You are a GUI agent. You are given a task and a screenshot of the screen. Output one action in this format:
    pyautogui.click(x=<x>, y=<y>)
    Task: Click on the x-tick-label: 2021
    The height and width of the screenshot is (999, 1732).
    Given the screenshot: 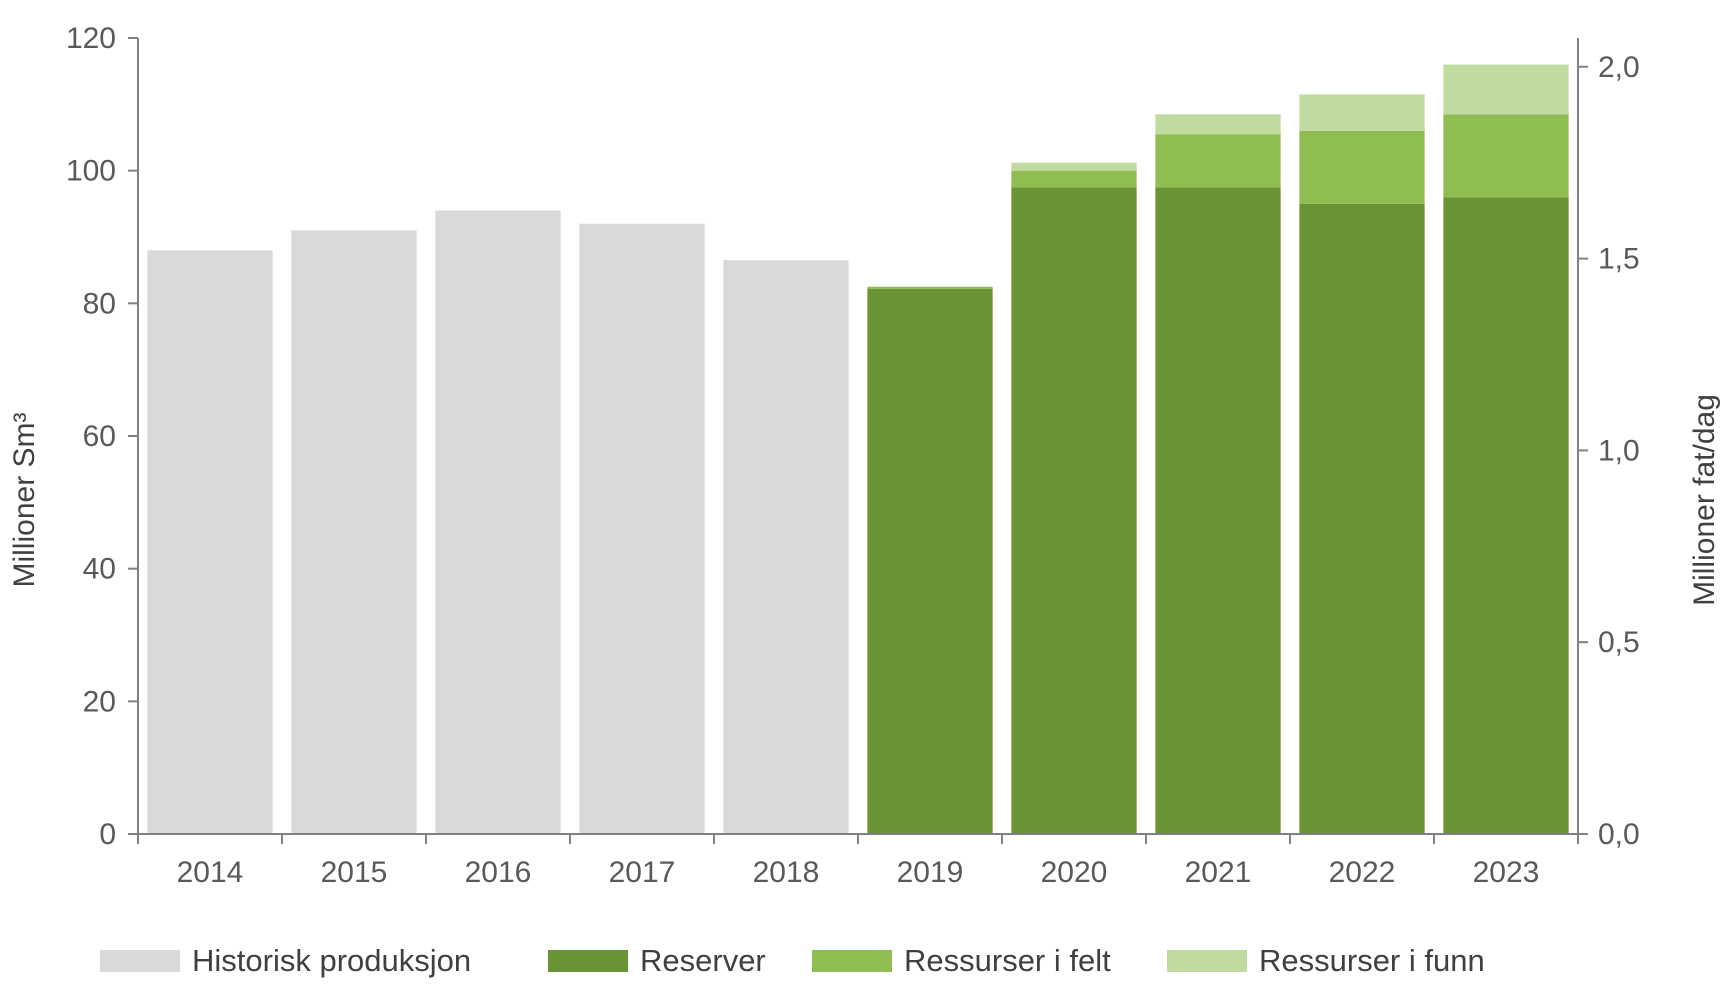 What is the action you would take?
    pyautogui.click(x=1218, y=872)
    